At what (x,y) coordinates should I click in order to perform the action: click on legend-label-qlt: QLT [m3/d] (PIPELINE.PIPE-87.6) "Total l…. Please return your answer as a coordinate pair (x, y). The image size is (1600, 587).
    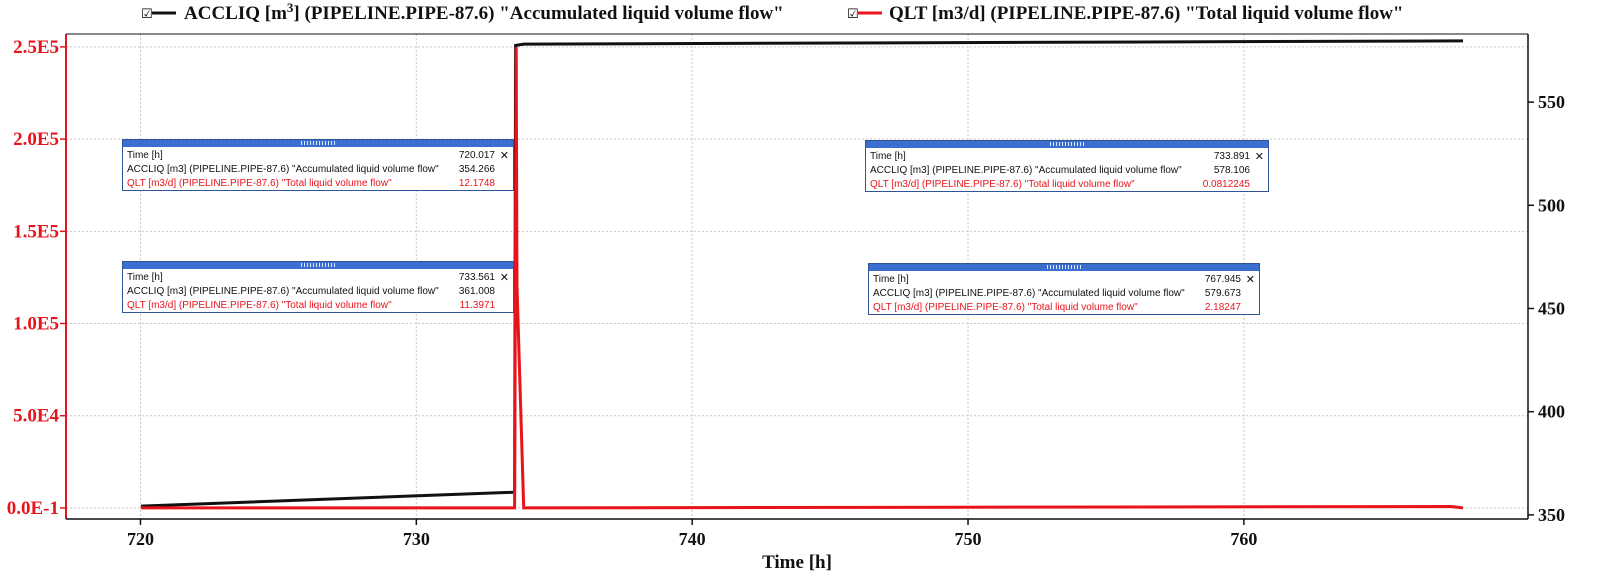
    Looking at the image, I should click on (1146, 13).